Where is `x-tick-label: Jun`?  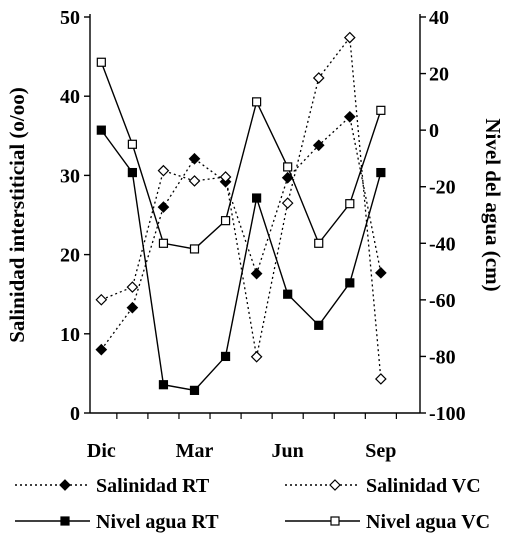
x-tick-label: Jun is located at coordinates (288, 451).